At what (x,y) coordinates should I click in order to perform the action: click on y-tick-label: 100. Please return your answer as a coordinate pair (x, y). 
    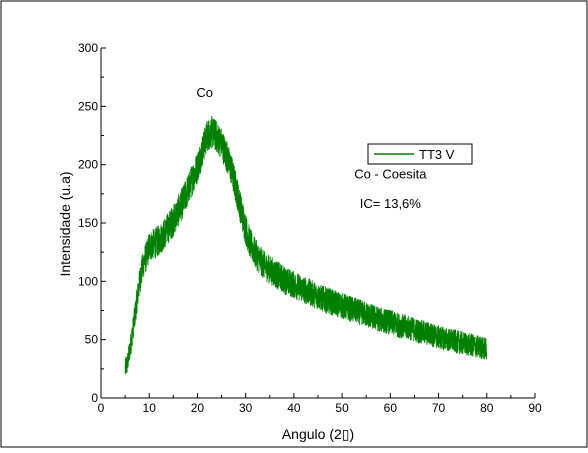
    Looking at the image, I should click on (88, 281).